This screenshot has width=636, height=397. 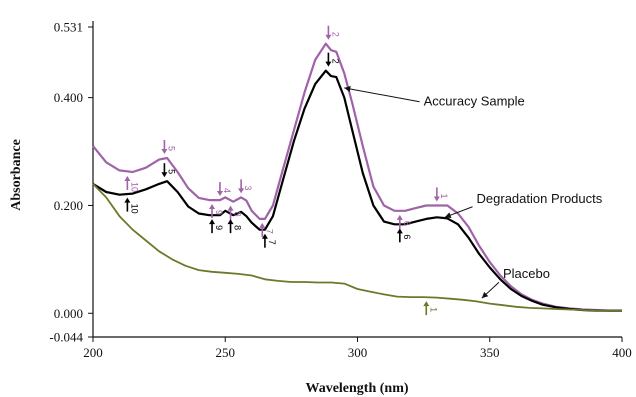 I want to click on peak-marker-label: 4, so click(x=227, y=190).